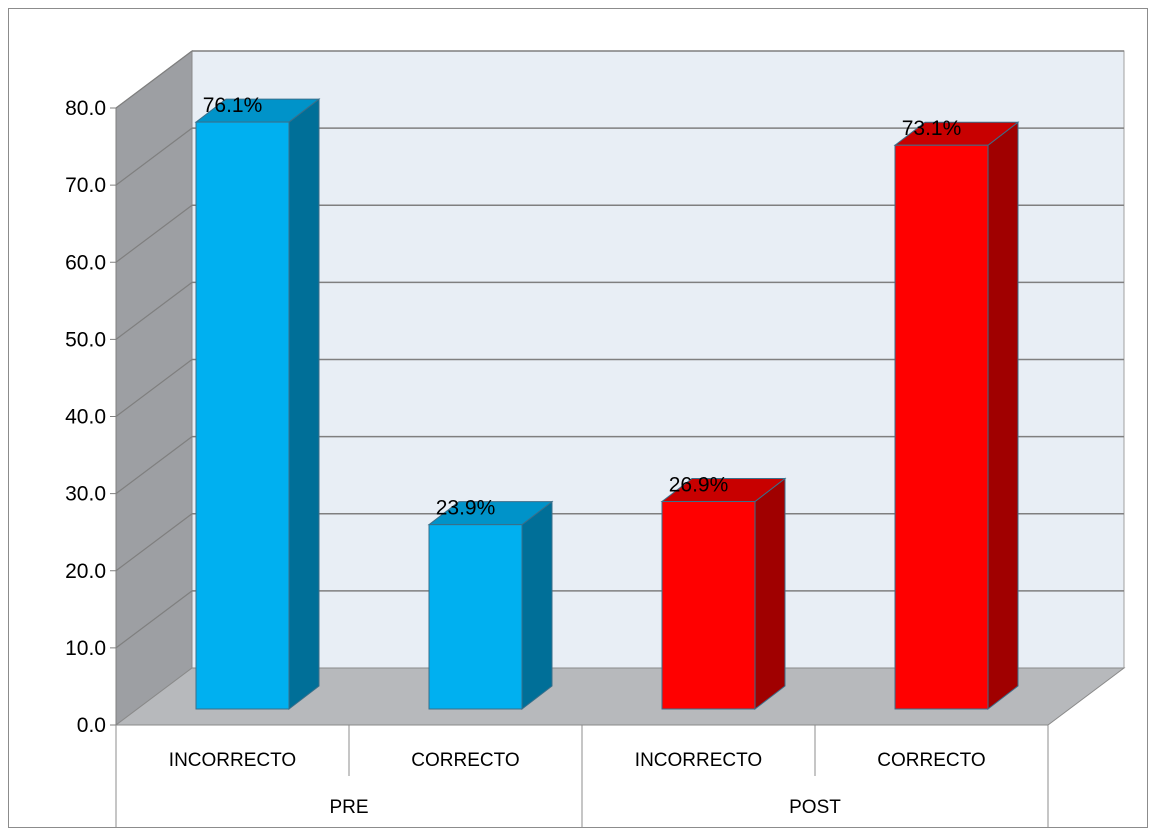 This screenshot has height=838, width=1158. Describe the element at coordinates (233, 105) in the screenshot. I see `data-label: 76.1%` at that location.